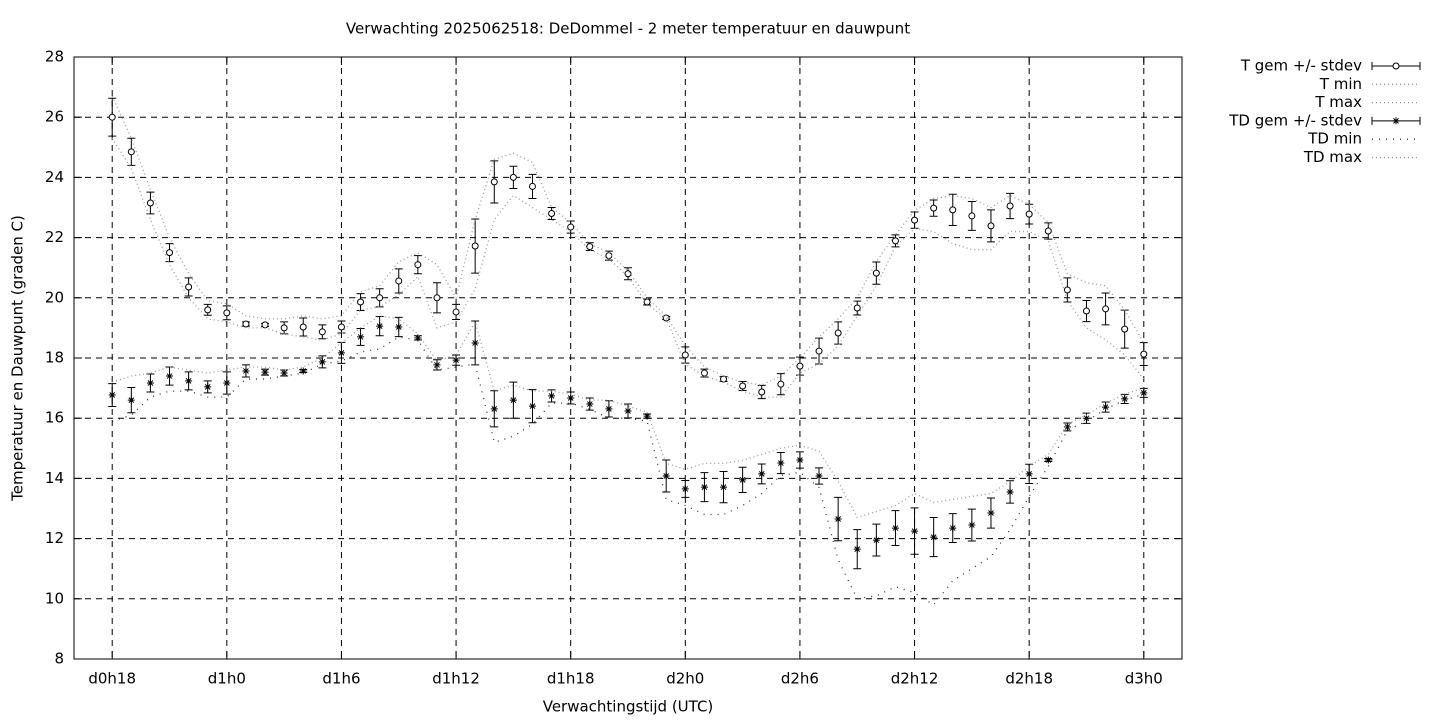 The image size is (1440, 720). What do you see at coordinates (800, 679) in the screenshot?
I see `x-tick-label: d2h6` at bounding box center [800, 679].